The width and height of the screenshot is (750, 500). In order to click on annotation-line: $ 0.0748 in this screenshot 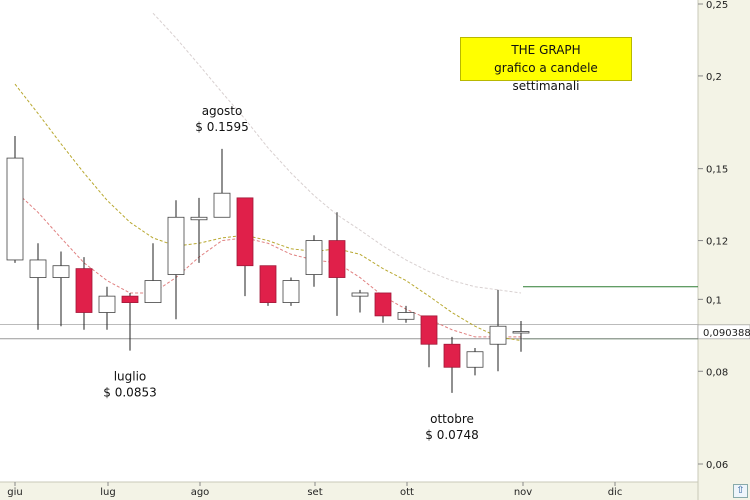, I will do `click(451, 435)`.